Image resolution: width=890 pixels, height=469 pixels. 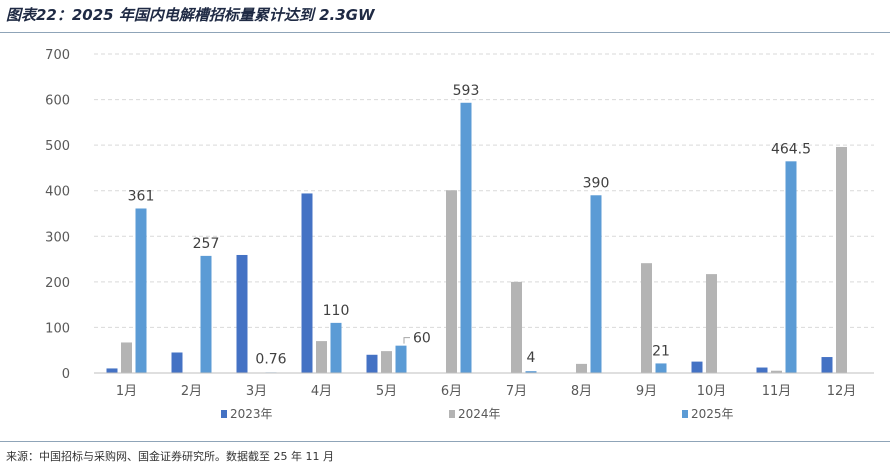 What do you see at coordinates (712, 391) in the screenshot?
I see `x-tick-label: 10月` at bounding box center [712, 391].